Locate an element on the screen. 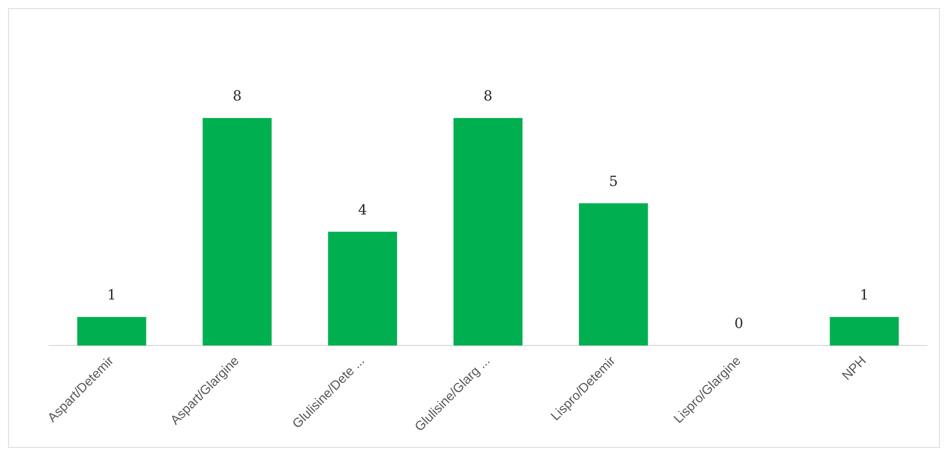 Image resolution: width=948 pixels, height=454 pixels. data-label: 5 is located at coordinates (613, 182).